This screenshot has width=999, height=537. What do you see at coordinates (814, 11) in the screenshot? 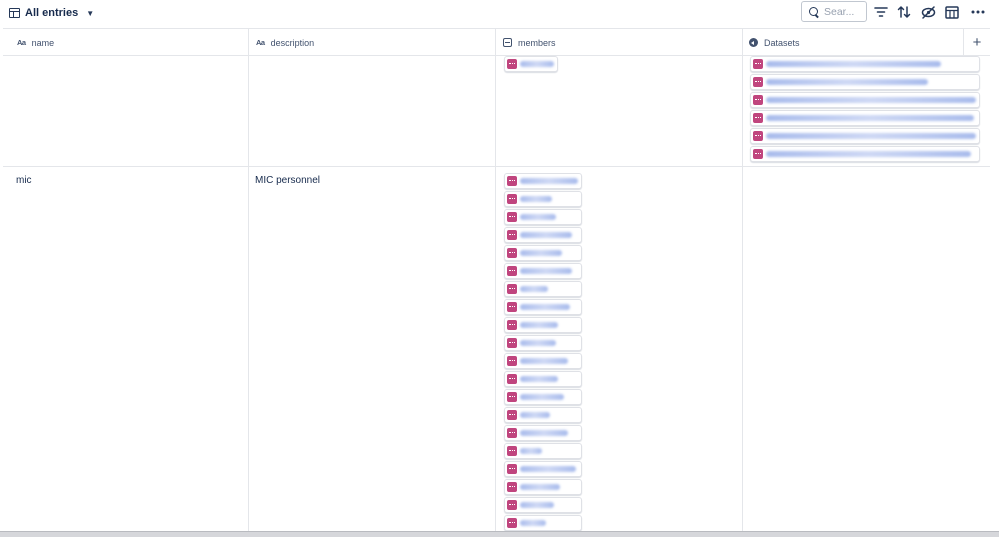
I see `search-icon` at bounding box center [814, 11].